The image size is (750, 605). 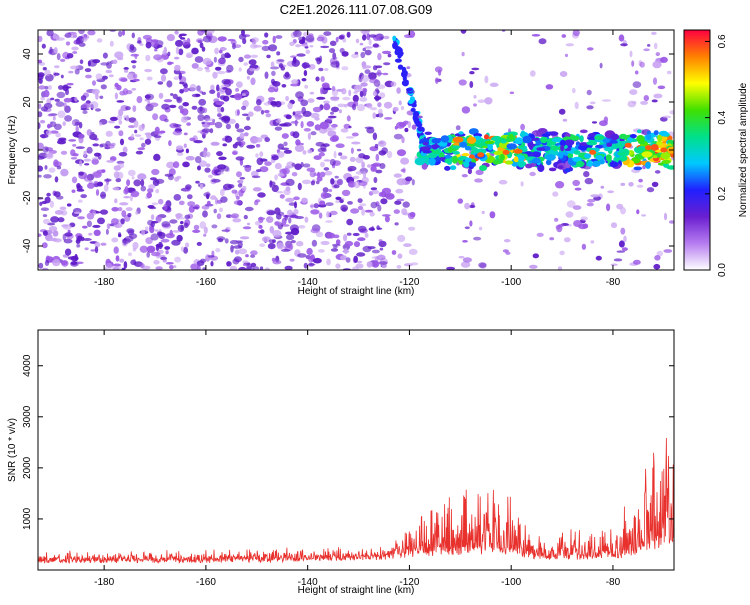 What do you see at coordinates (27, 245) in the screenshot?
I see `spectrogram-y-tick-label: -40` at bounding box center [27, 245].